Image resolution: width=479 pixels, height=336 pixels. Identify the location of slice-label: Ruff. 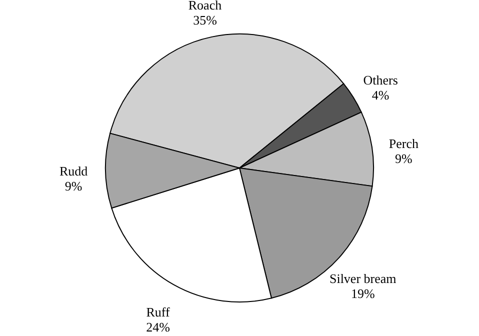
(158, 312).